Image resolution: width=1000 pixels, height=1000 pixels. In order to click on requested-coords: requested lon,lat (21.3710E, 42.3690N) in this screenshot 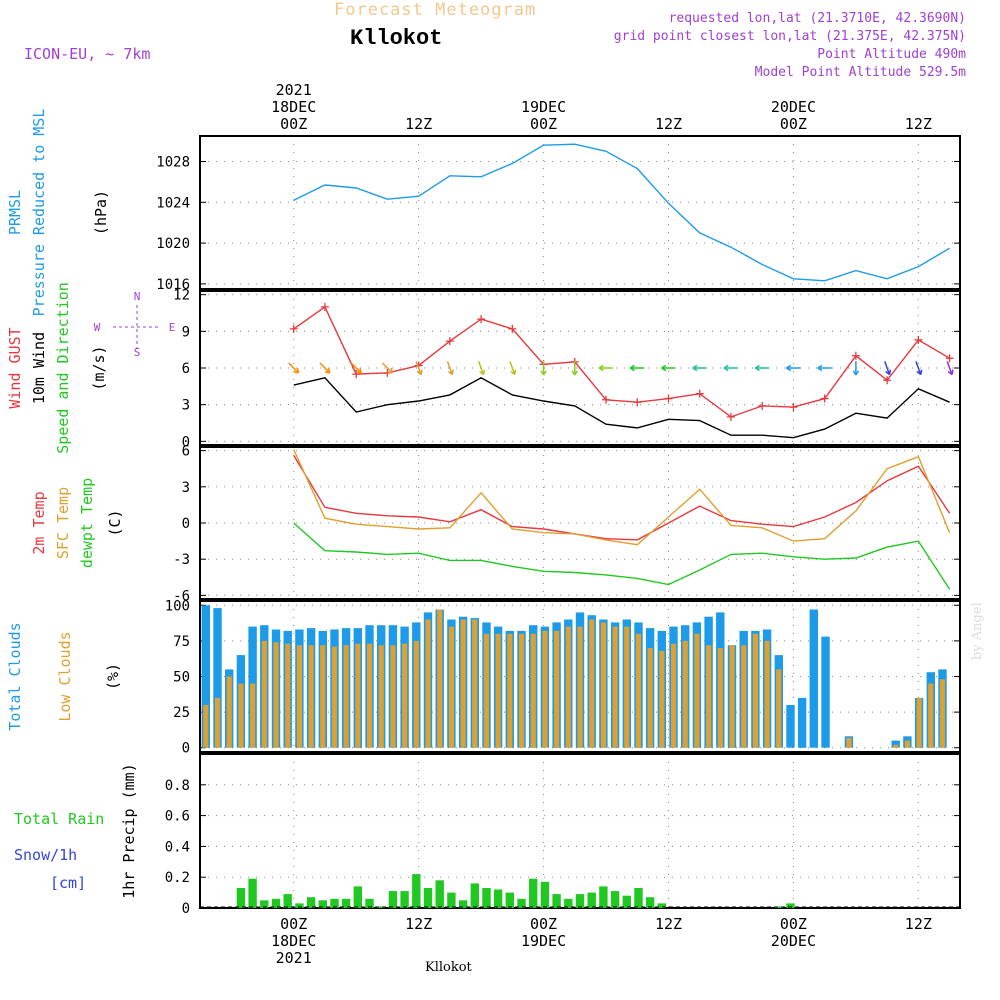, I will do `click(817, 18)`.